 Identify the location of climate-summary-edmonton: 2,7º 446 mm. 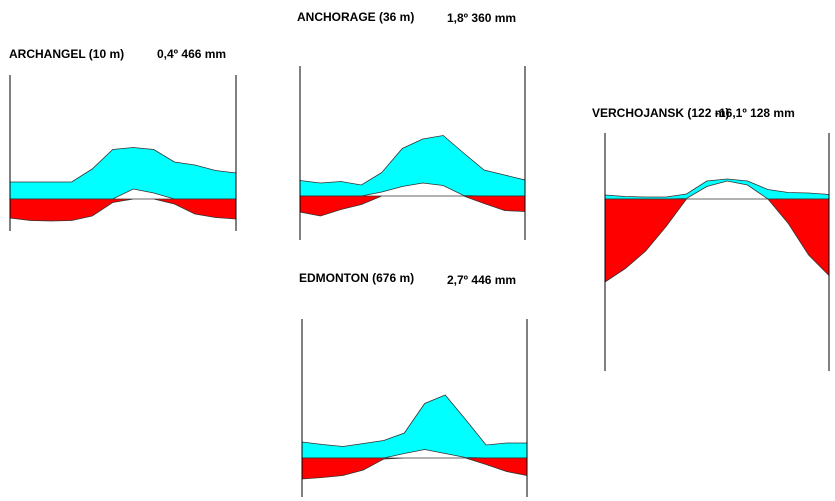
(482, 280).